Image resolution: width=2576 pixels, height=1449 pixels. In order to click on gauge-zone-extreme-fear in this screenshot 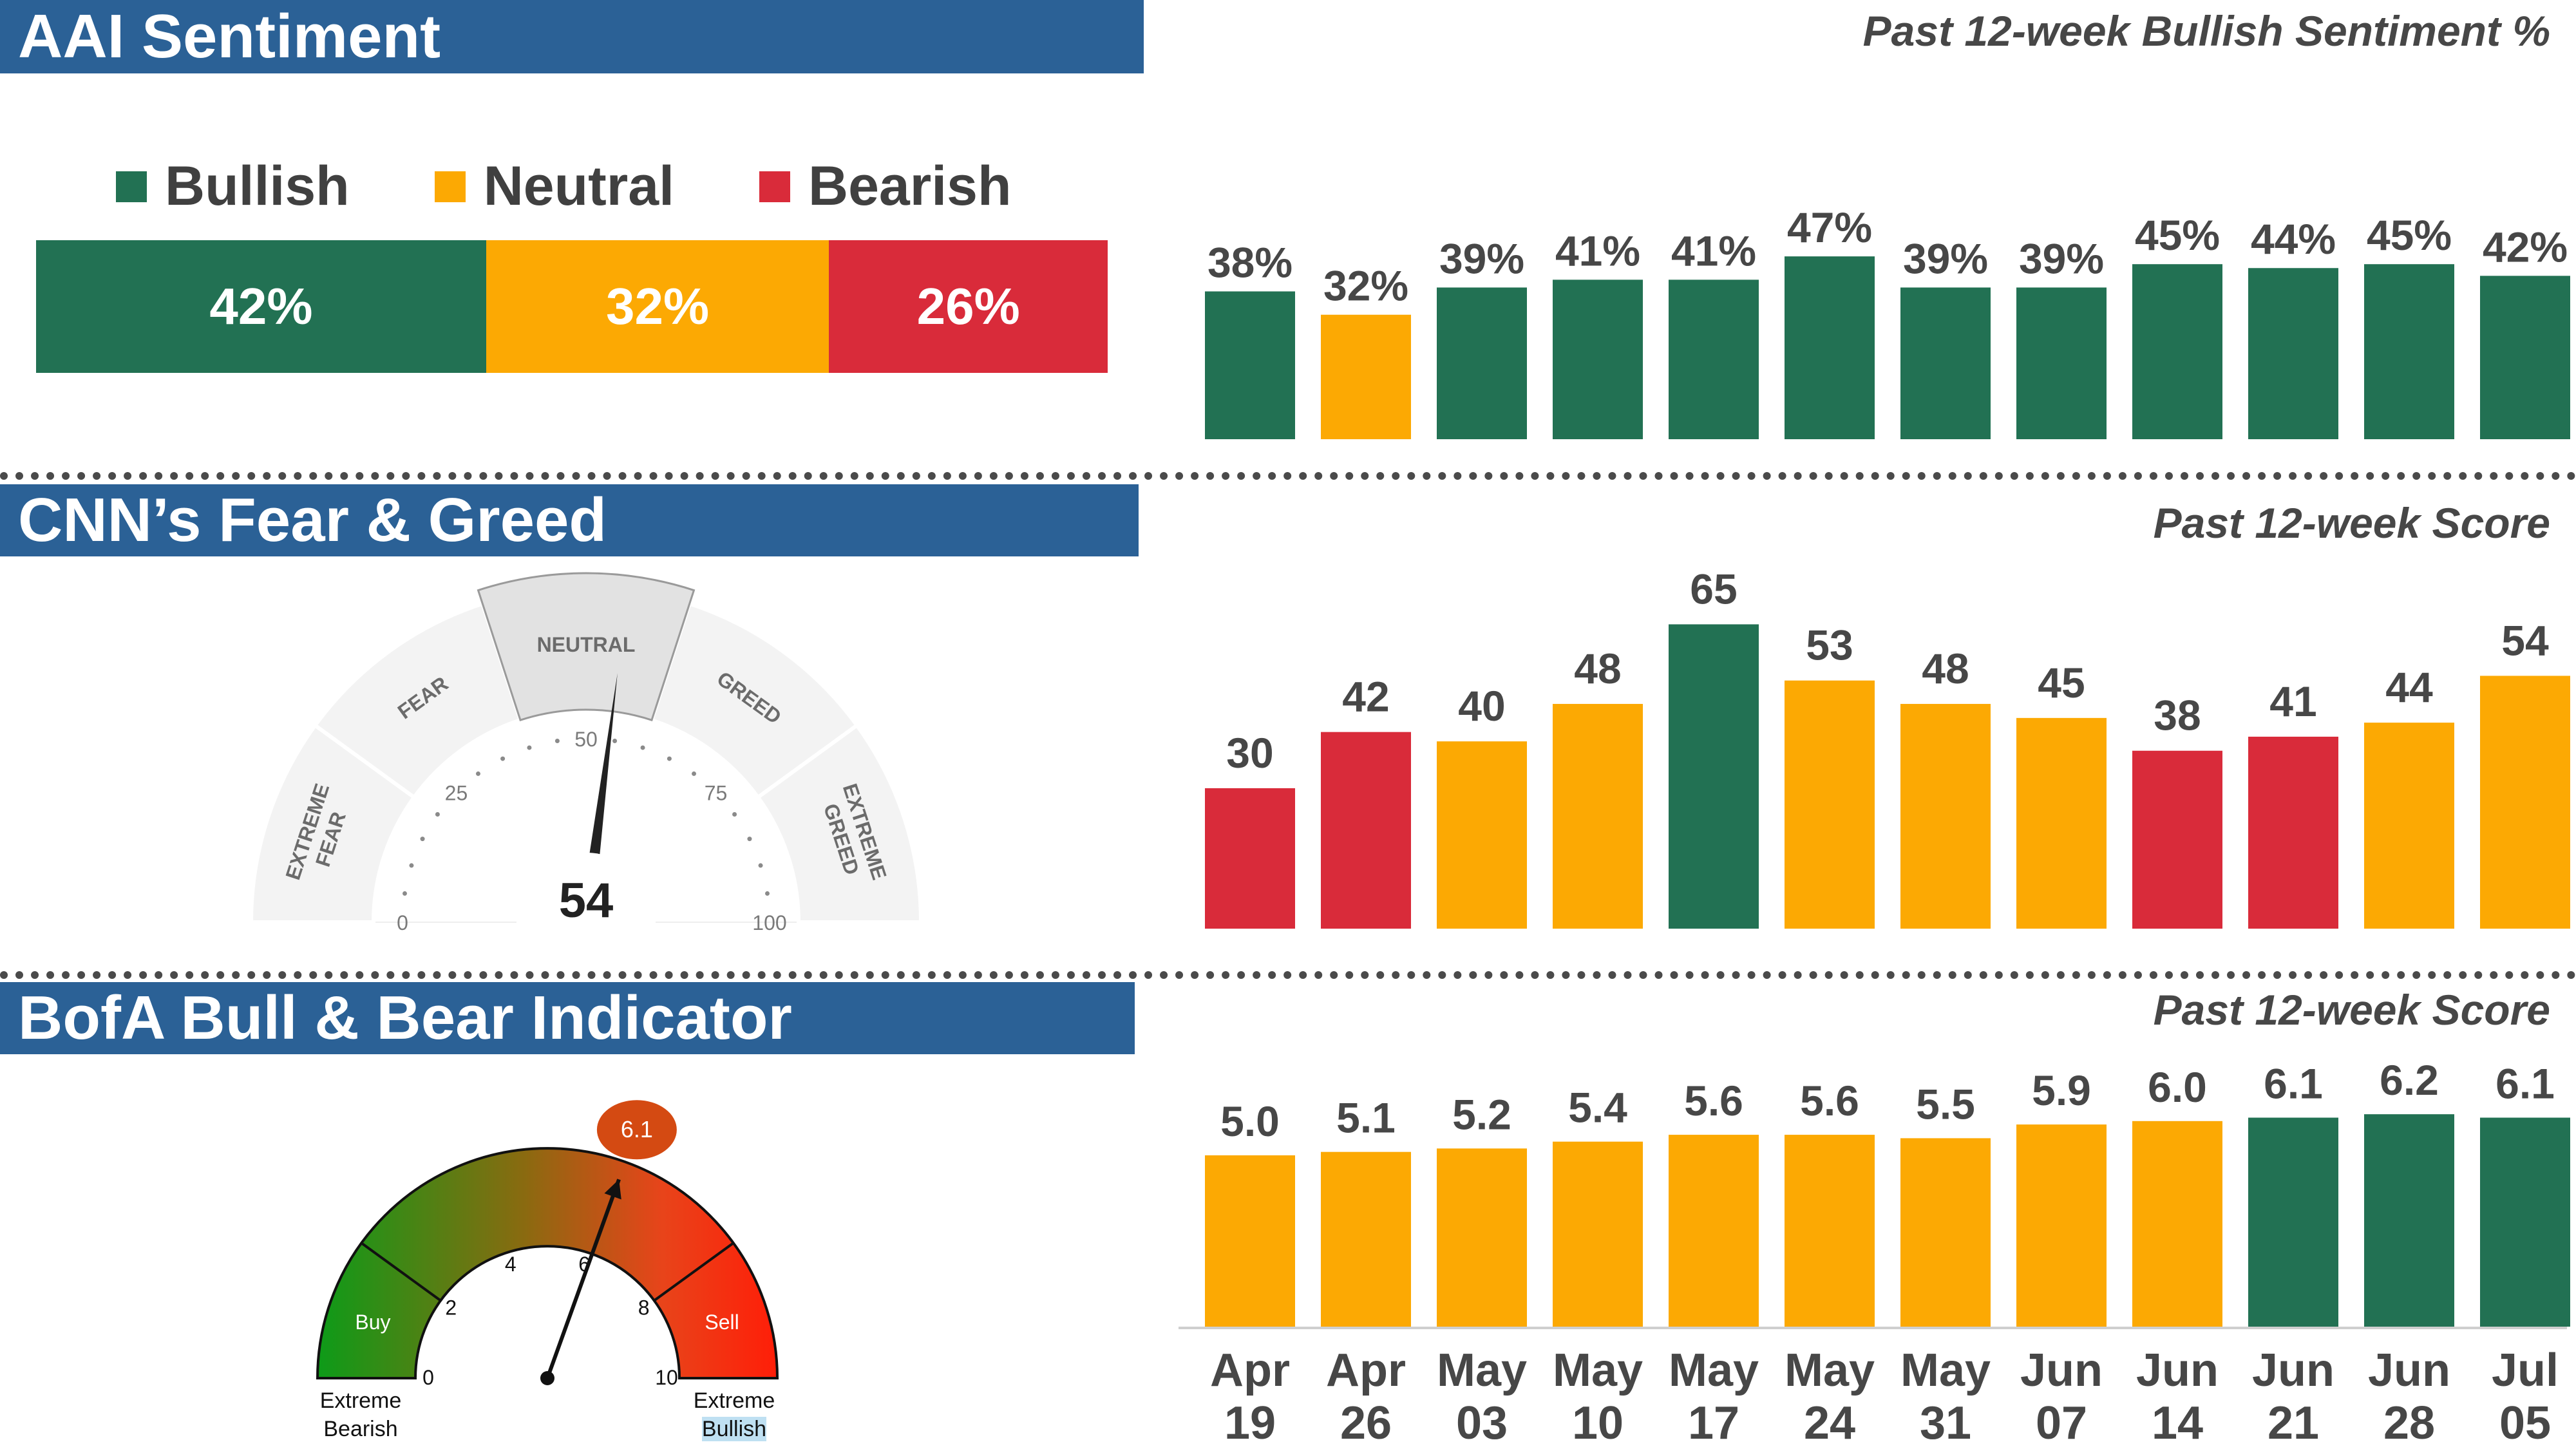, I will do `click(333, 823)`.